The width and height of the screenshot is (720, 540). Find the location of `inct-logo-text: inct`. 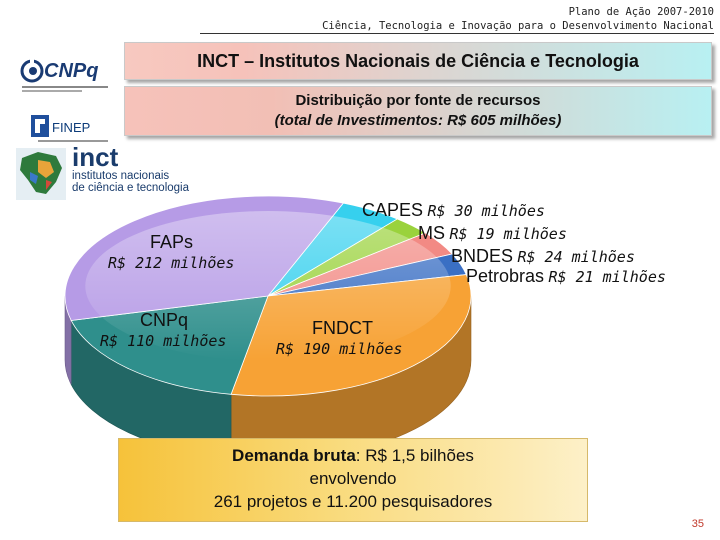

inct-logo-text: inct is located at coordinates (95, 157).